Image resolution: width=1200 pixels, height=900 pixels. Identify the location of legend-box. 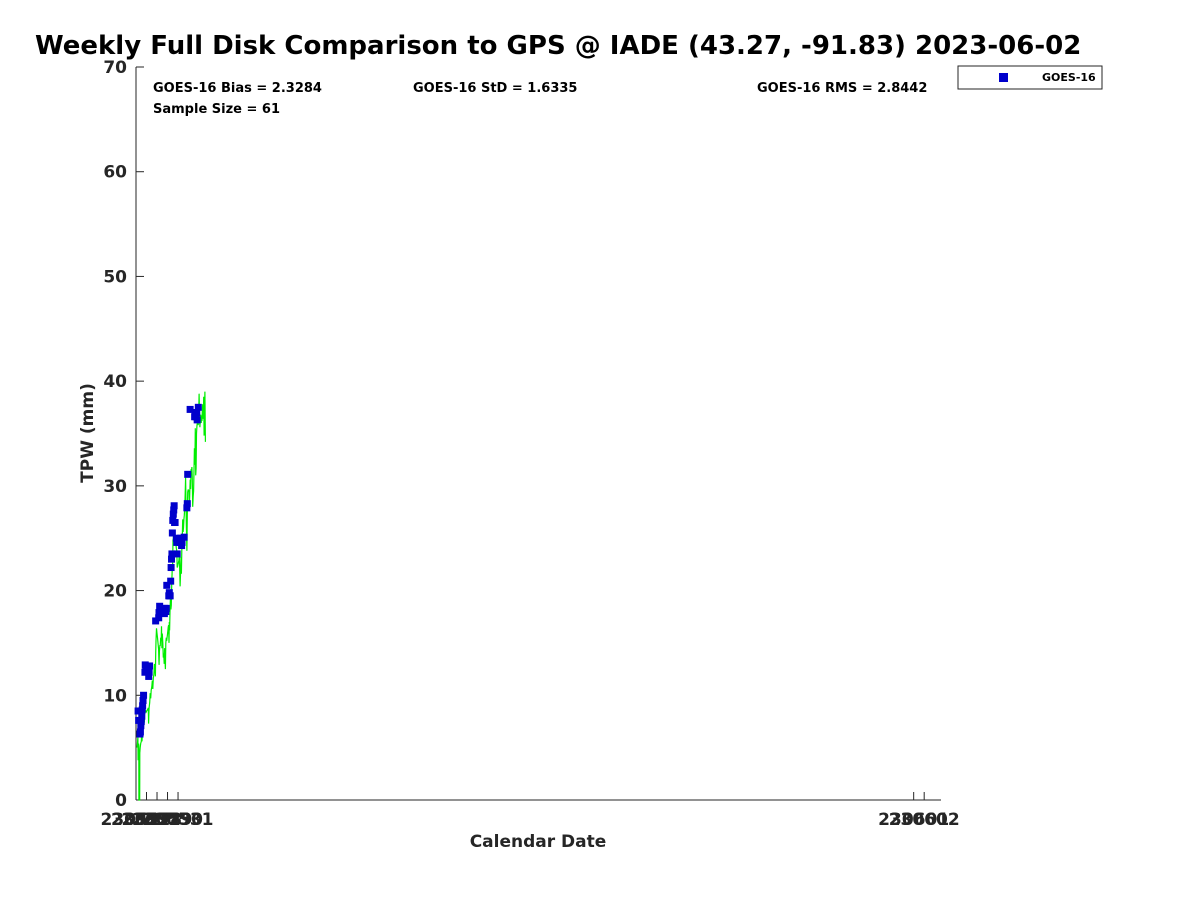
(1030, 77).